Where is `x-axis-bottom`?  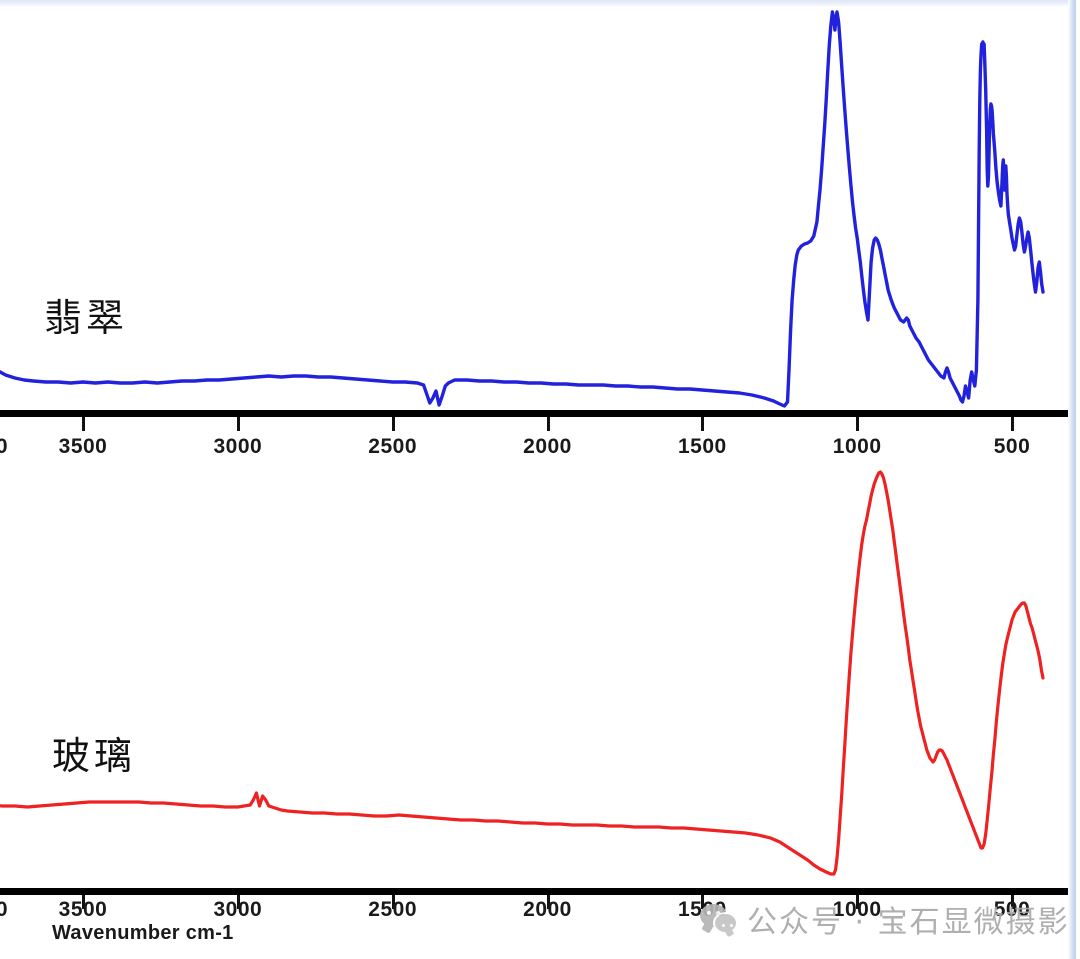 x-axis-bottom is located at coordinates (540, 891).